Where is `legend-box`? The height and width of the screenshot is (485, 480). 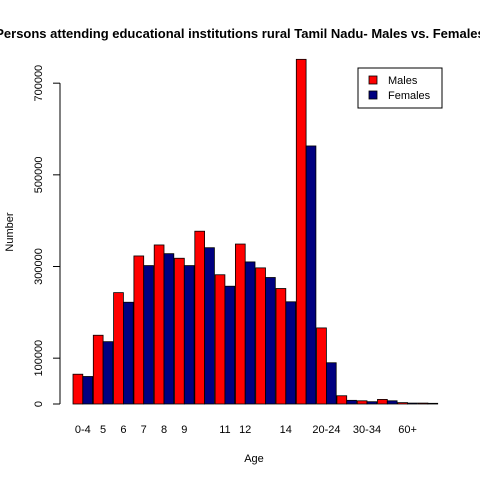
legend-box is located at coordinates (400, 88).